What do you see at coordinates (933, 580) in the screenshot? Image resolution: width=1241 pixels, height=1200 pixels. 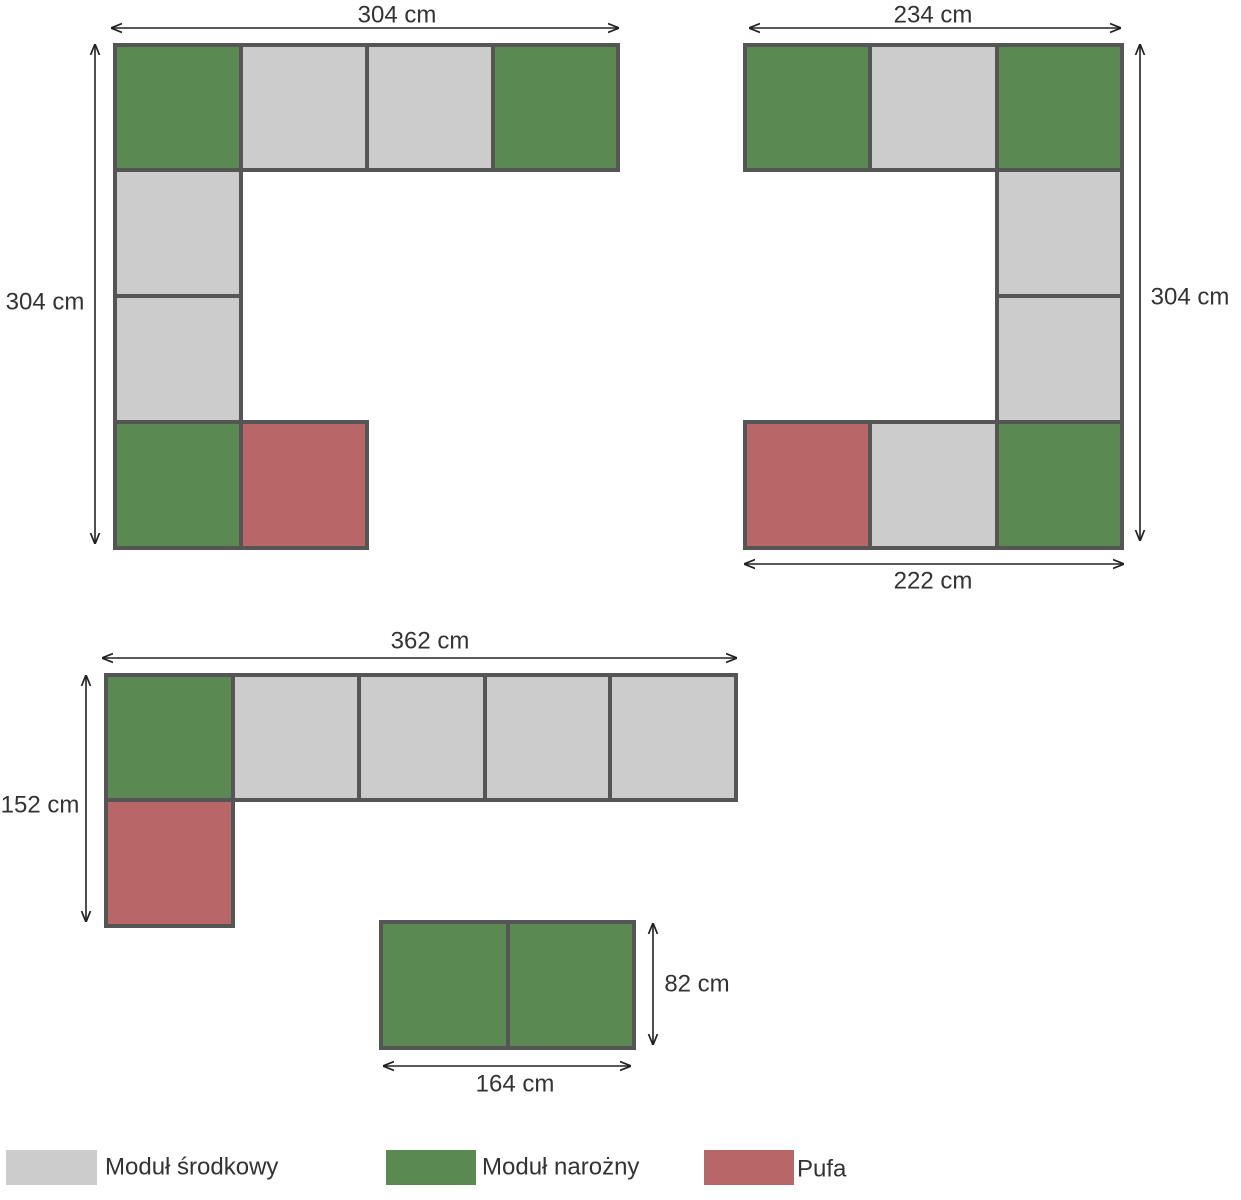 I see `dimension-label: 222 cm` at bounding box center [933, 580].